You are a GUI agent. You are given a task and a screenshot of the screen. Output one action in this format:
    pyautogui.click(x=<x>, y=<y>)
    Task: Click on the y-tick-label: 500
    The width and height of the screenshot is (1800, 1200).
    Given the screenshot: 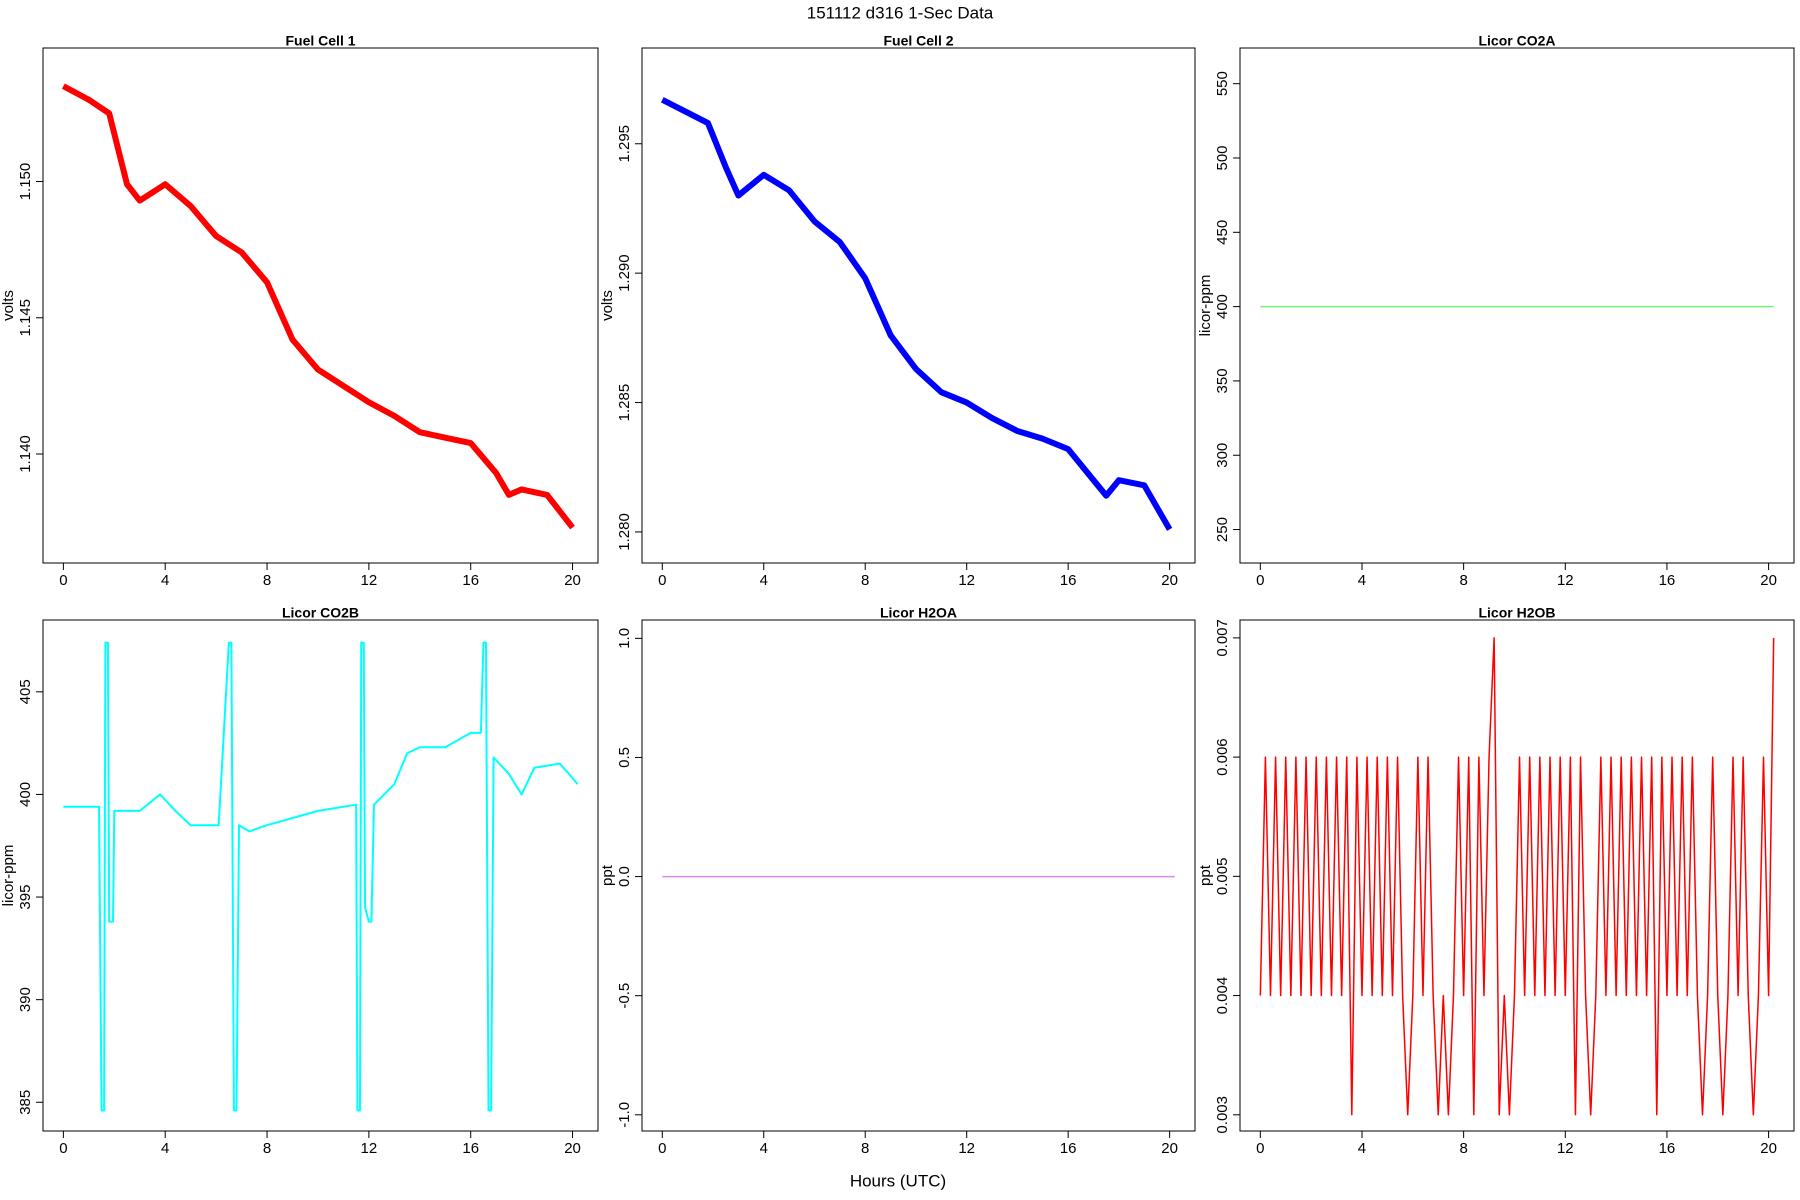 What is the action you would take?
    pyautogui.click(x=1222, y=157)
    